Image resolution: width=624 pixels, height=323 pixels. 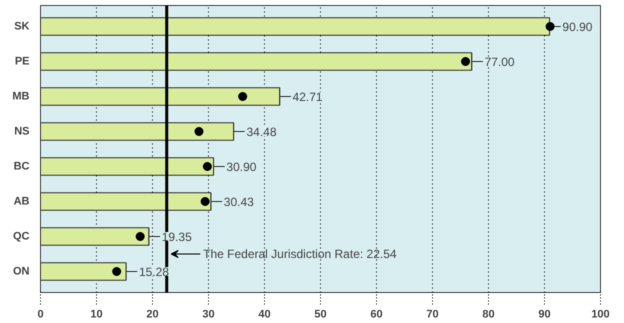 What do you see at coordinates (40, 314) in the screenshot?
I see `x-tick-label: 0` at bounding box center [40, 314].